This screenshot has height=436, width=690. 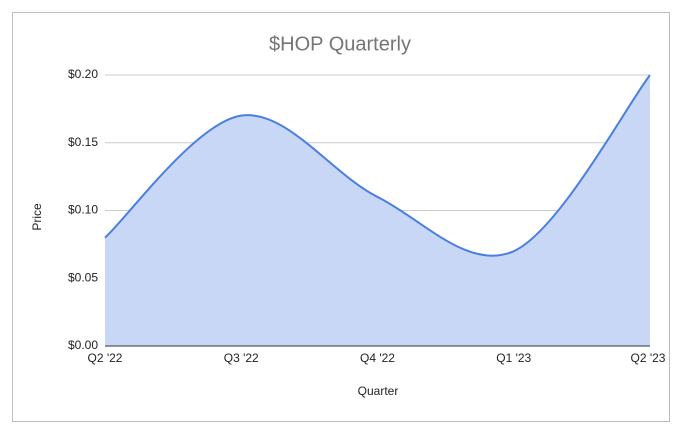 What do you see at coordinates (83, 74) in the screenshot?
I see `y-tick-label: $0.20` at bounding box center [83, 74].